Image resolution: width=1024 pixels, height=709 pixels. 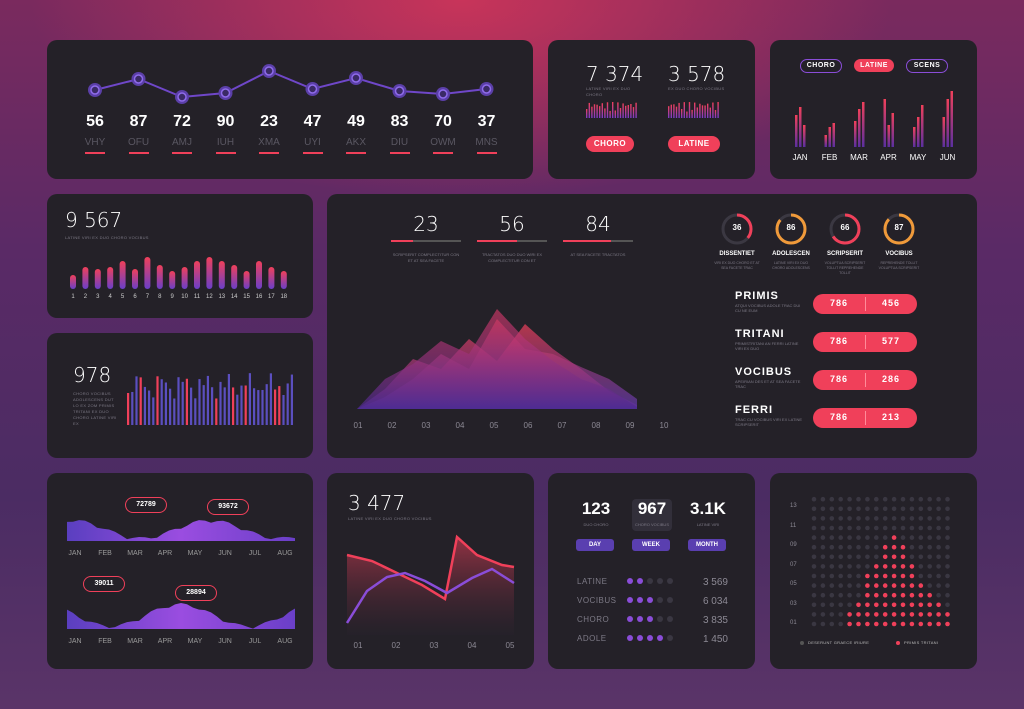 What do you see at coordinates (610, 144) in the screenshot?
I see `choro-button: CHORO` at bounding box center [610, 144].